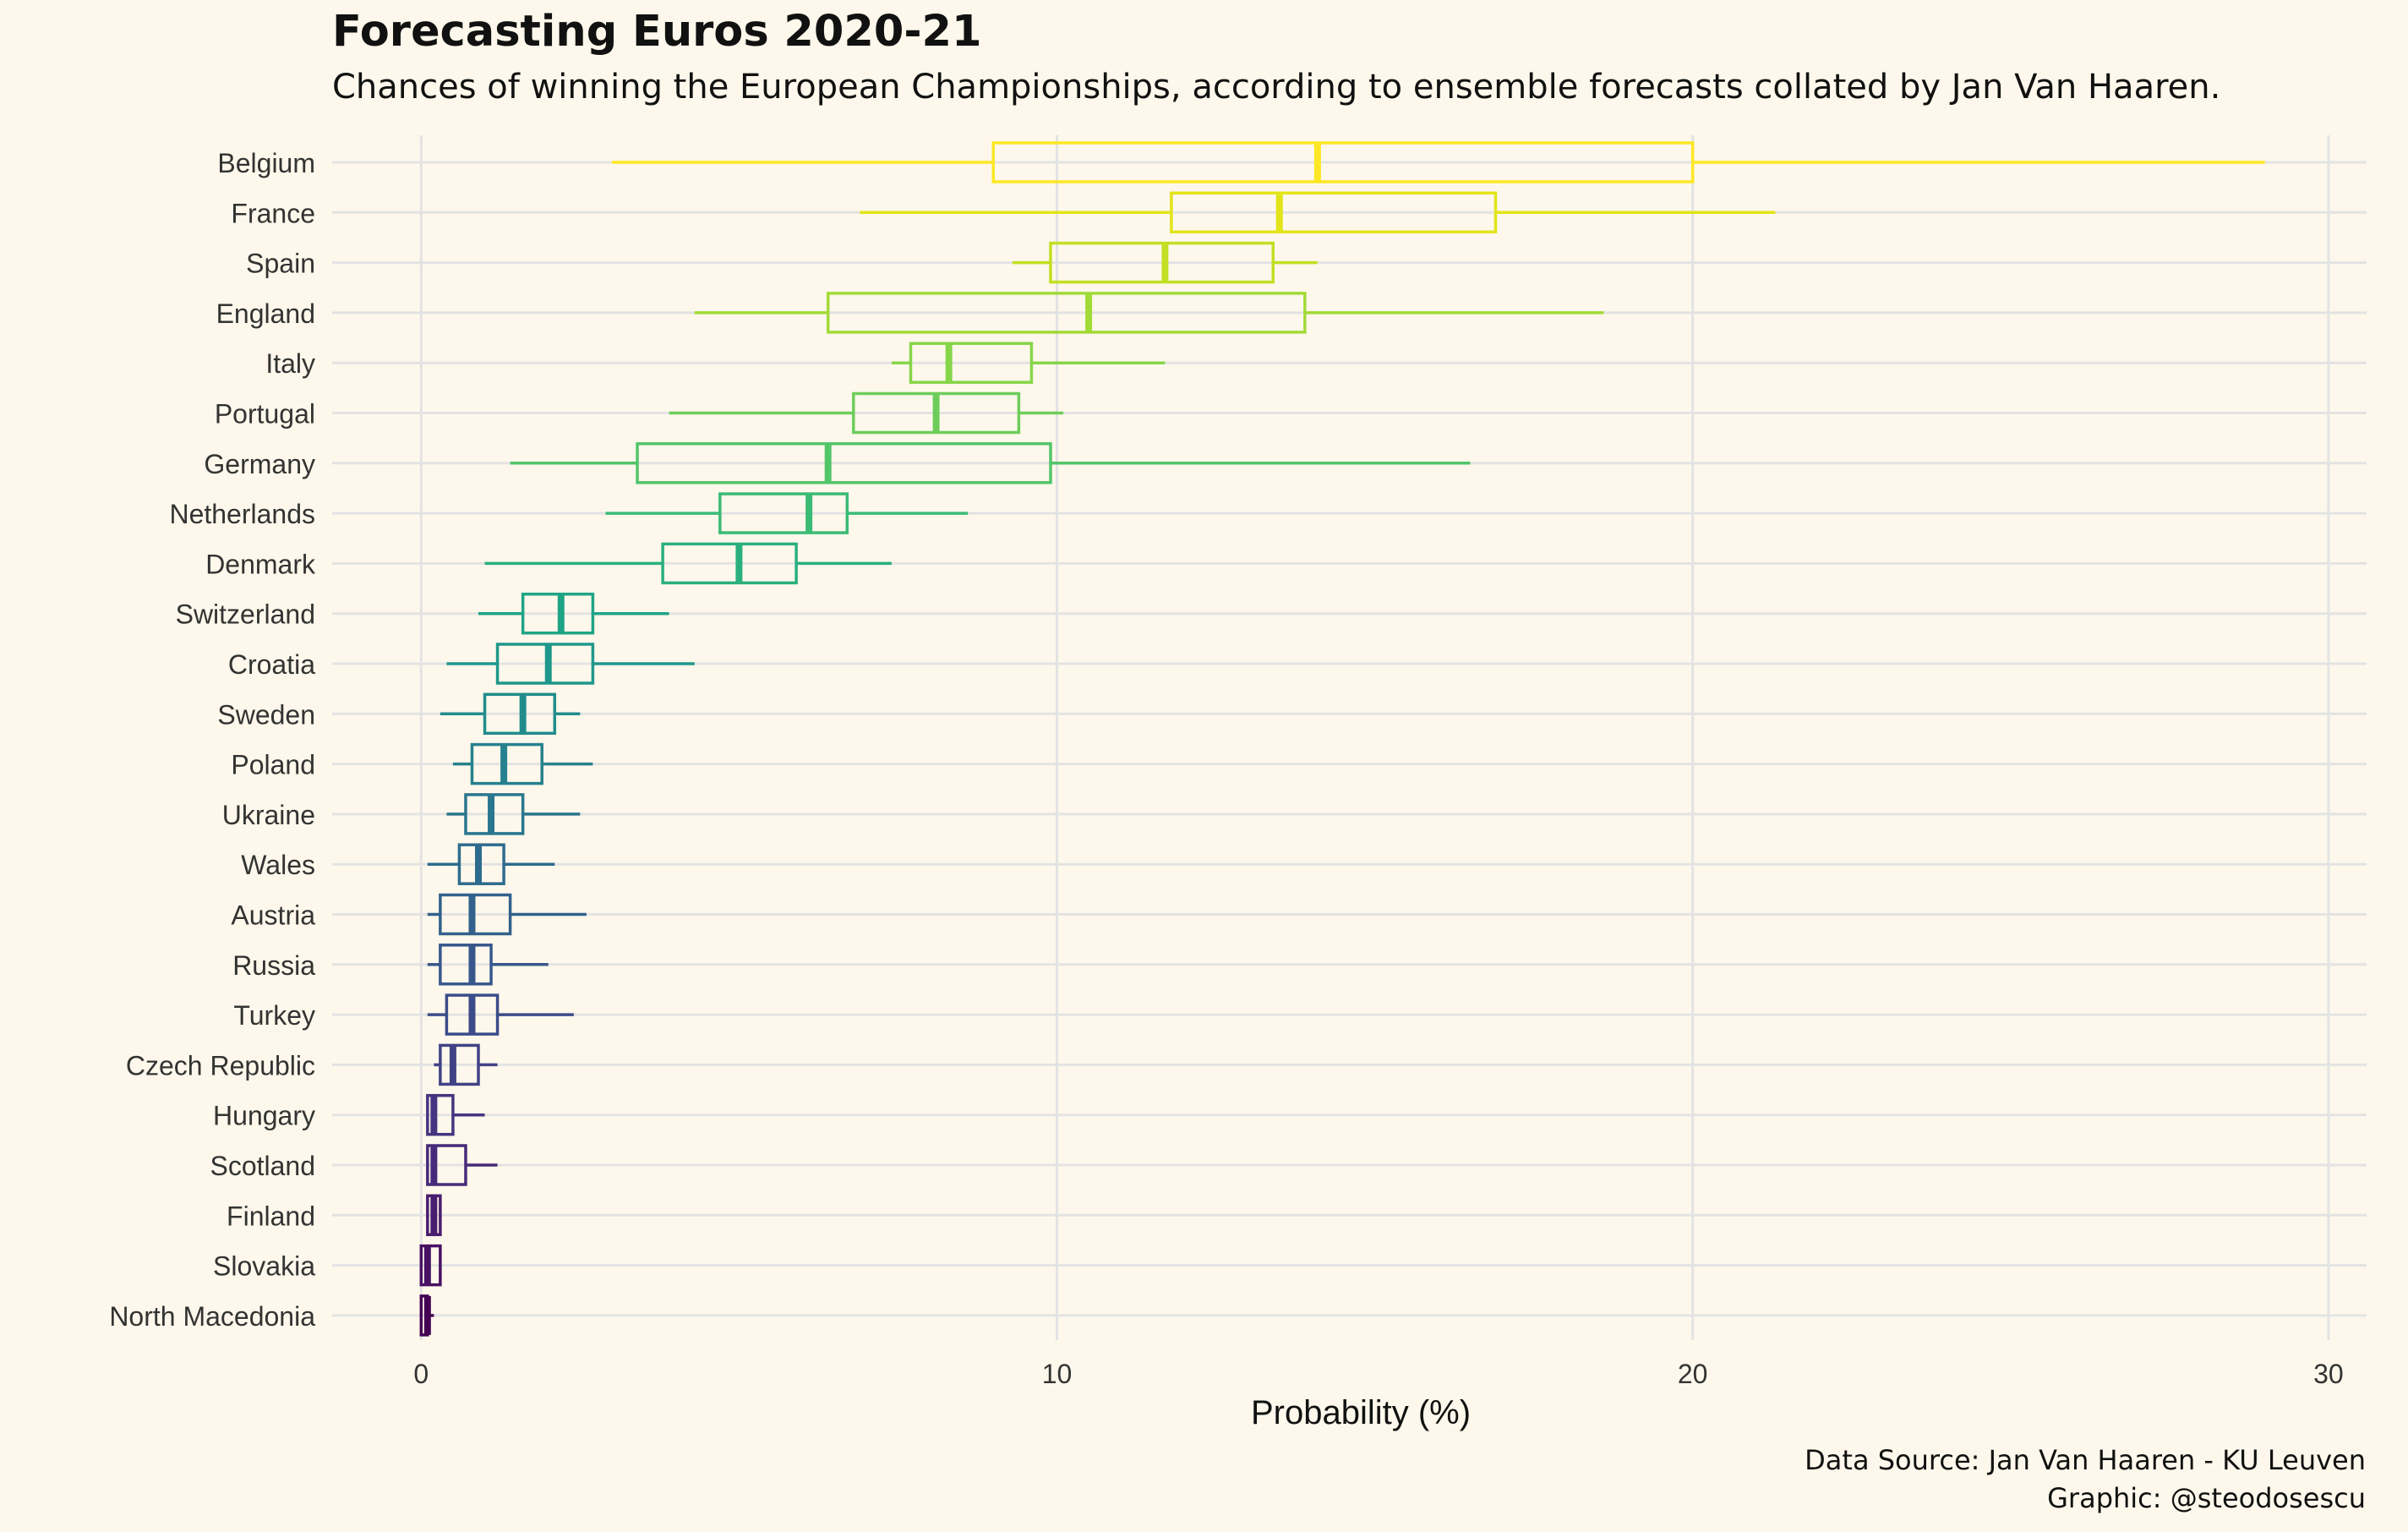 The image size is (2408, 1532). Describe the element at coordinates (844, 463) in the screenshot. I see `iqr-box-germany` at that location.